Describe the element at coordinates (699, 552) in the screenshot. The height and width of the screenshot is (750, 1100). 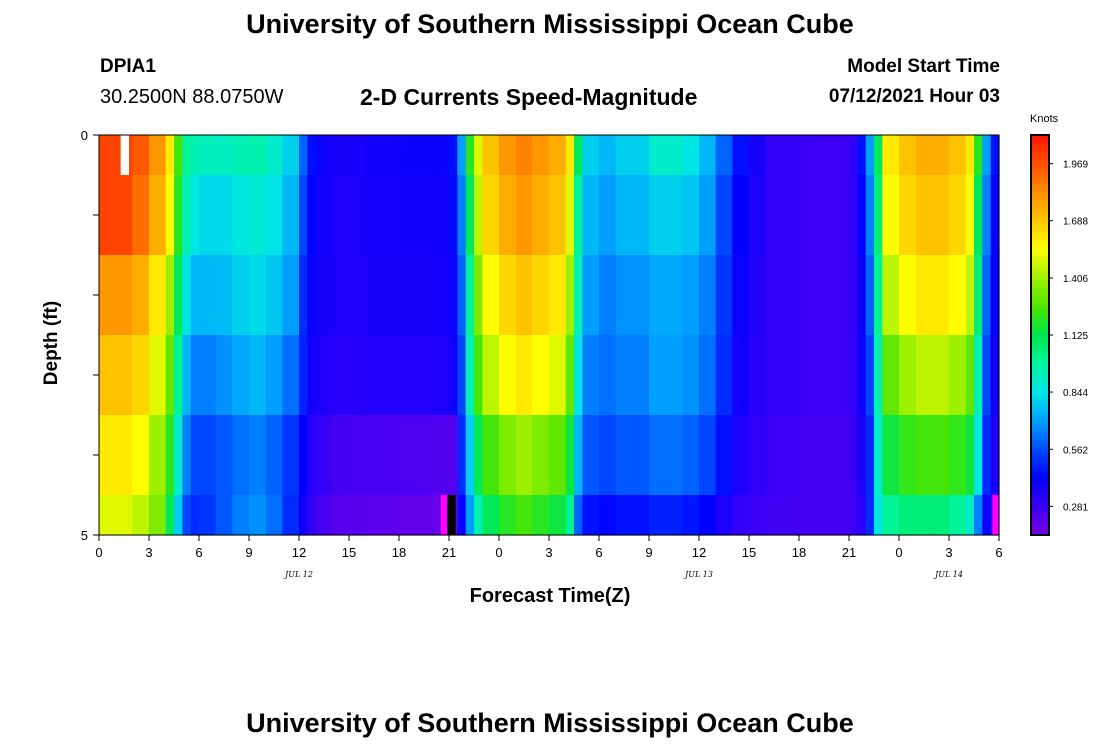
I see `x-tick-label: 12` at that location.